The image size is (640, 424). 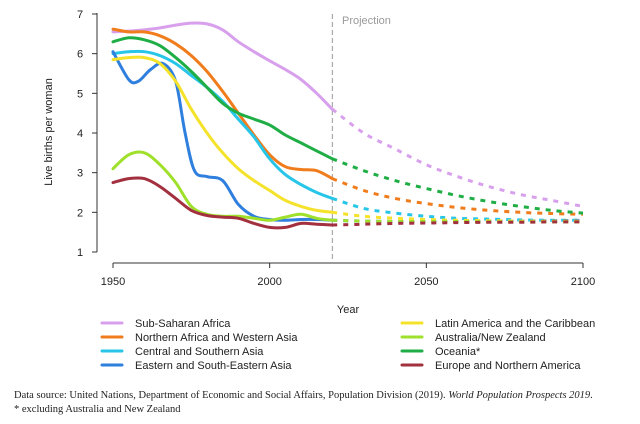 What do you see at coordinates (49, 132) in the screenshot?
I see `y-axis-label: Live births per woman` at bounding box center [49, 132].